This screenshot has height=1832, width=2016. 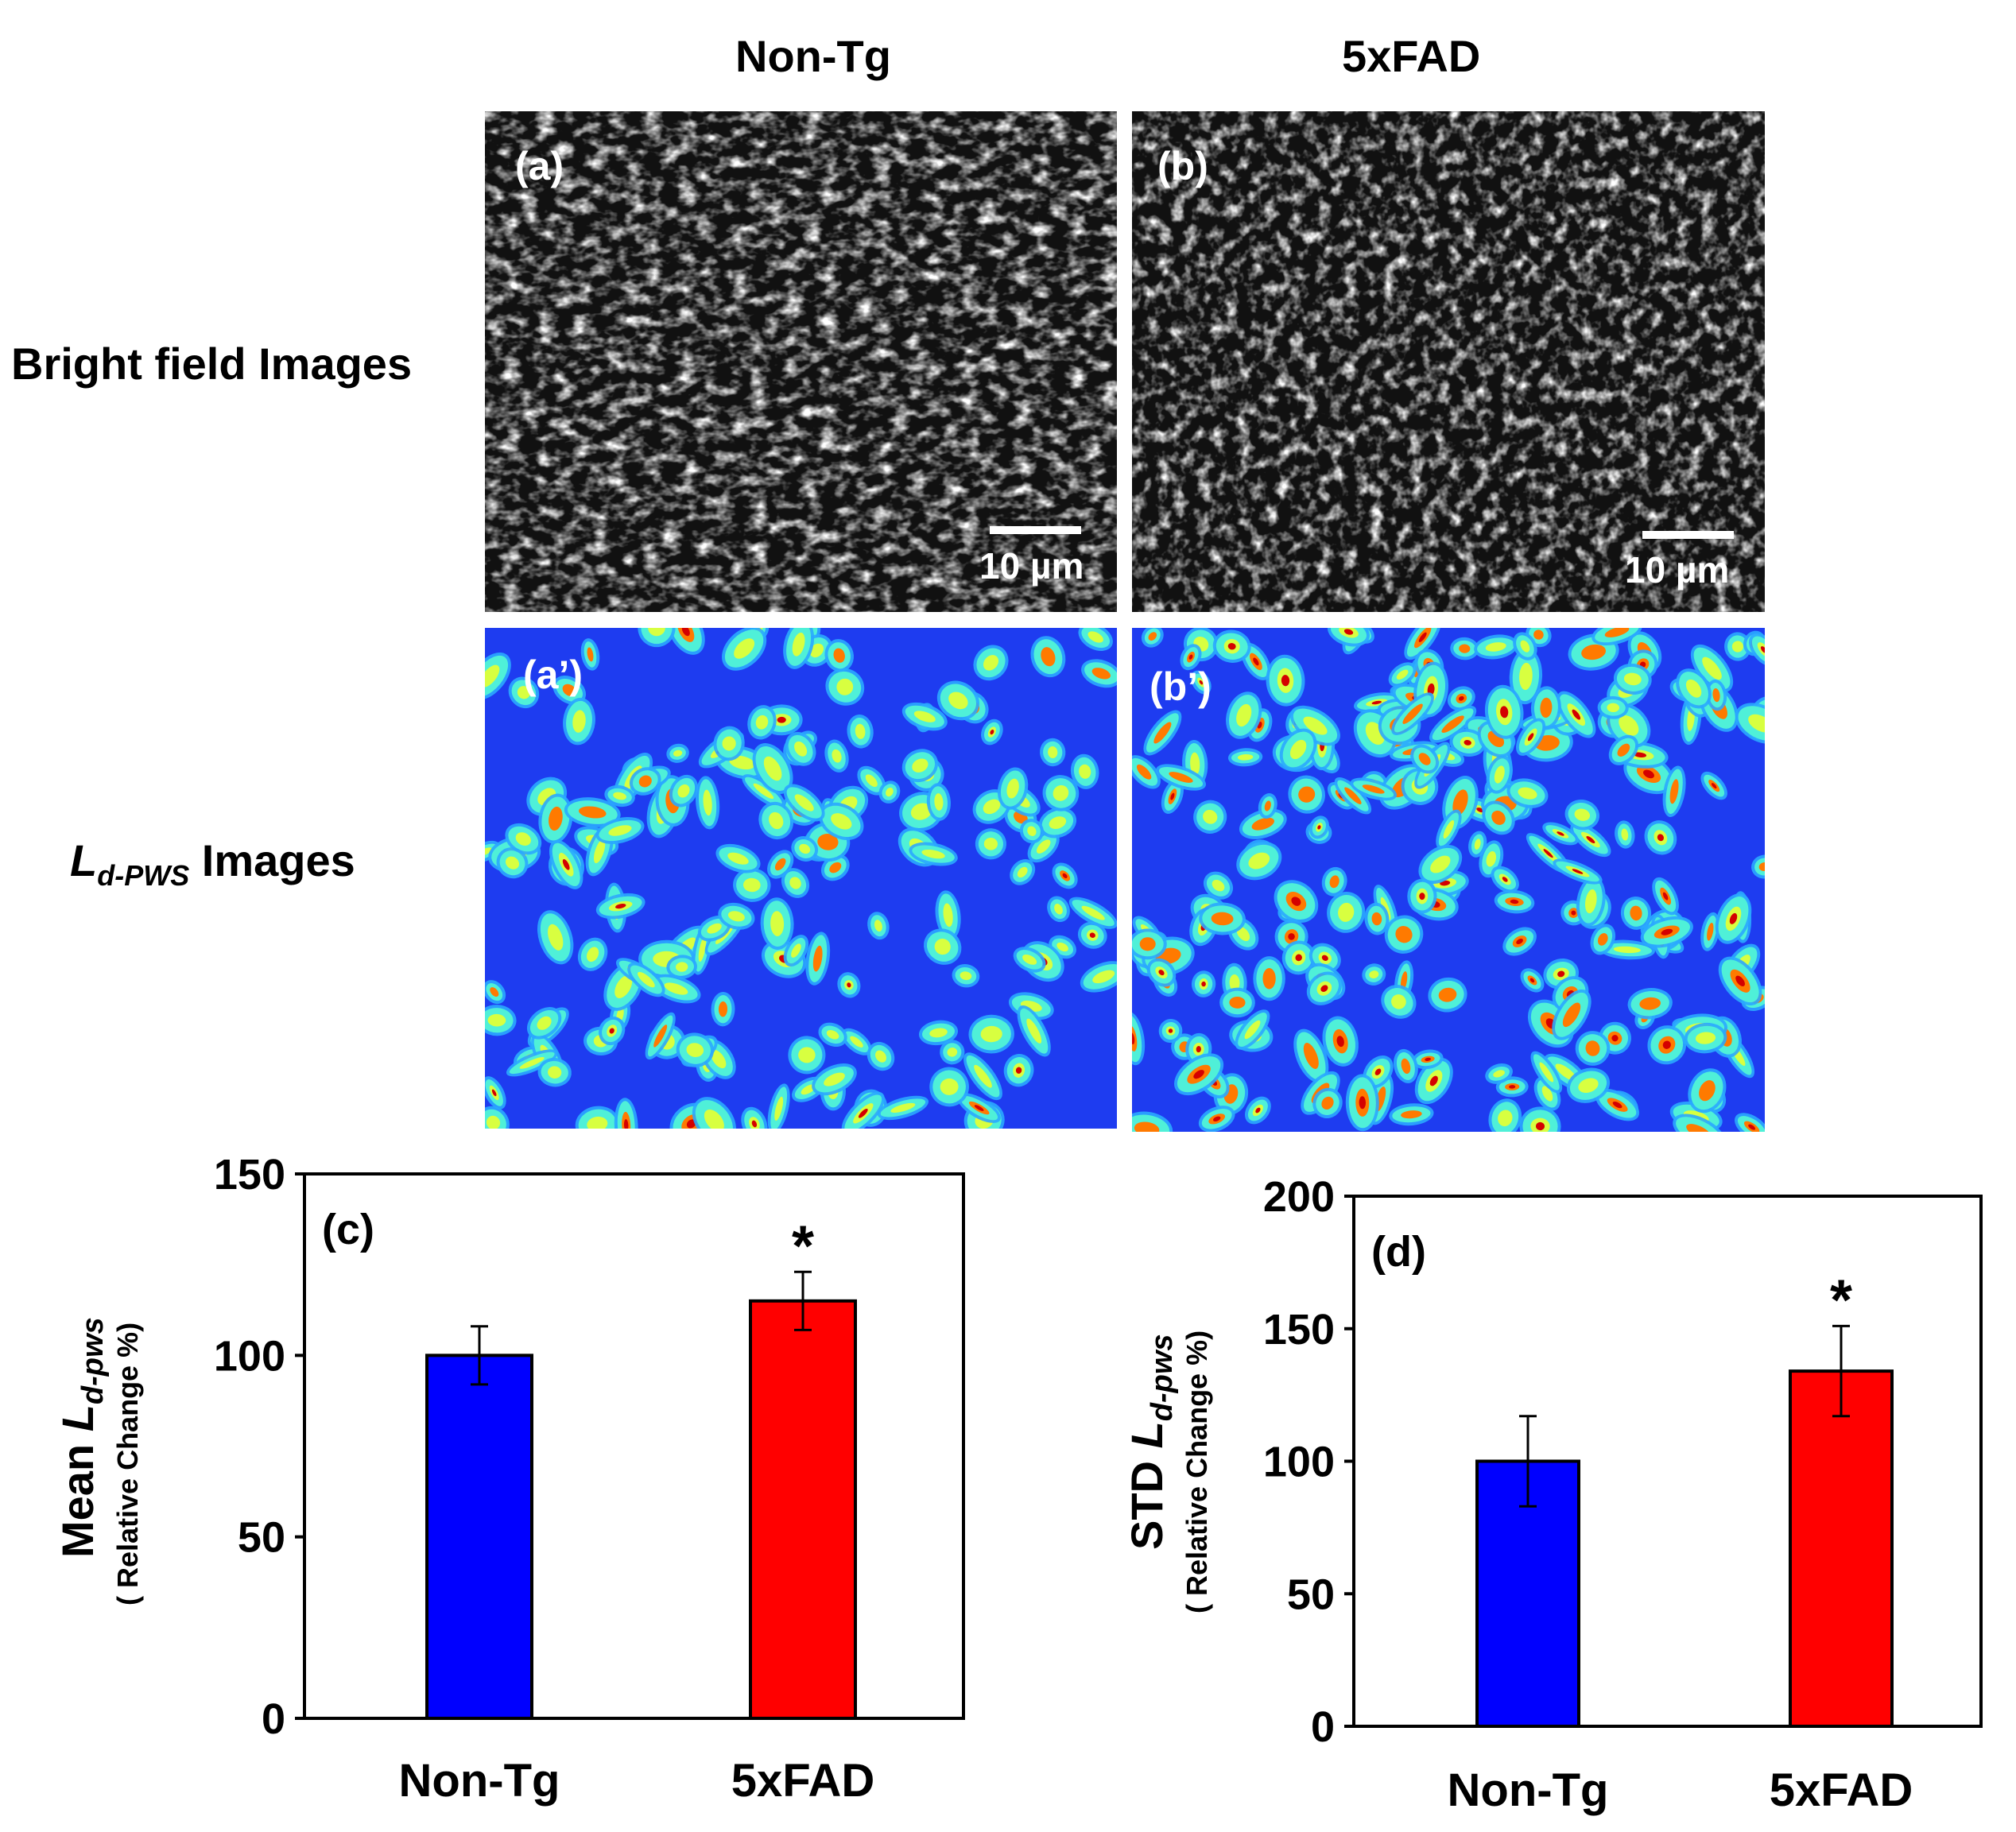 What do you see at coordinates (1398, 1252) in the screenshot?
I see `chart-d-panel-label: (d)` at bounding box center [1398, 1252].